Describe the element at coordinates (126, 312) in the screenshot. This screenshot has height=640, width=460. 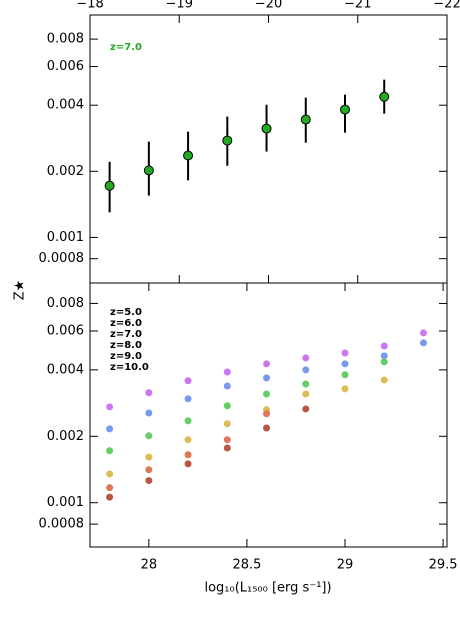
I see `legend-entry: z=5.0` at that location.